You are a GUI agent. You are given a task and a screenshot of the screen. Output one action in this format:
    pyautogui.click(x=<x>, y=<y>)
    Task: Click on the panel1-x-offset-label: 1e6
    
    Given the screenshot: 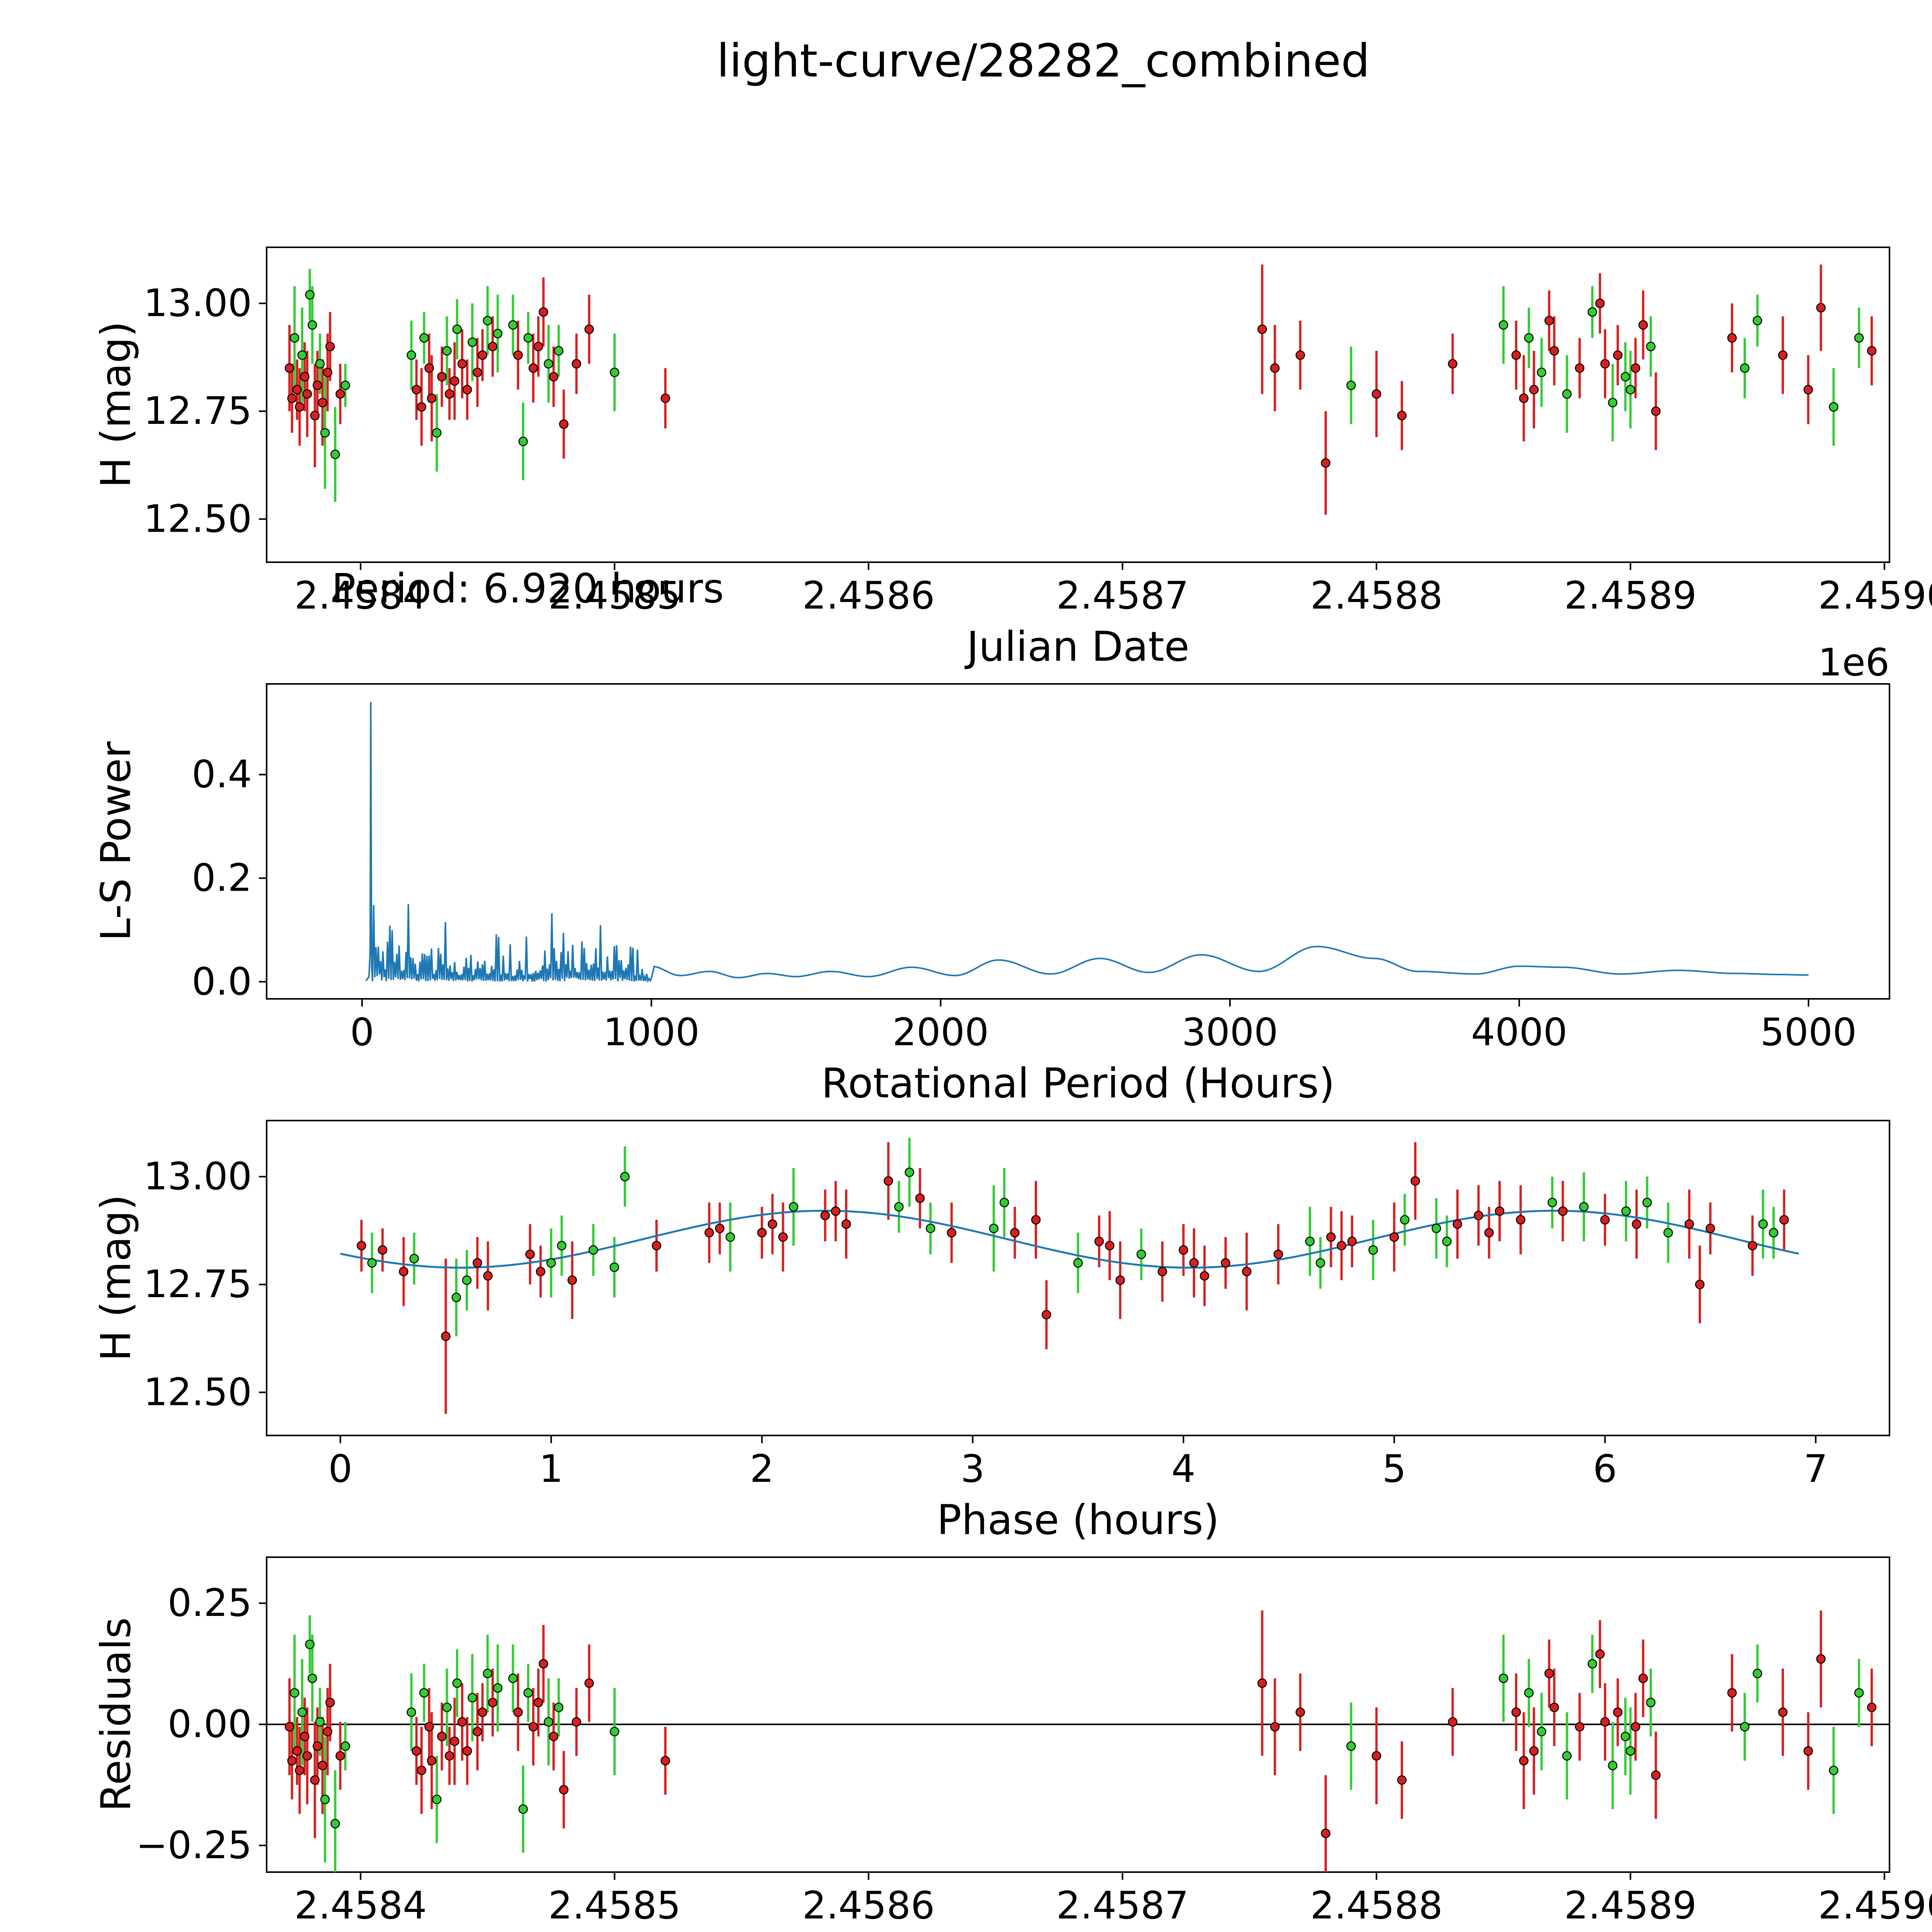 What is the action you would take?
    pyautogui.click(x=1854, y=663)
    